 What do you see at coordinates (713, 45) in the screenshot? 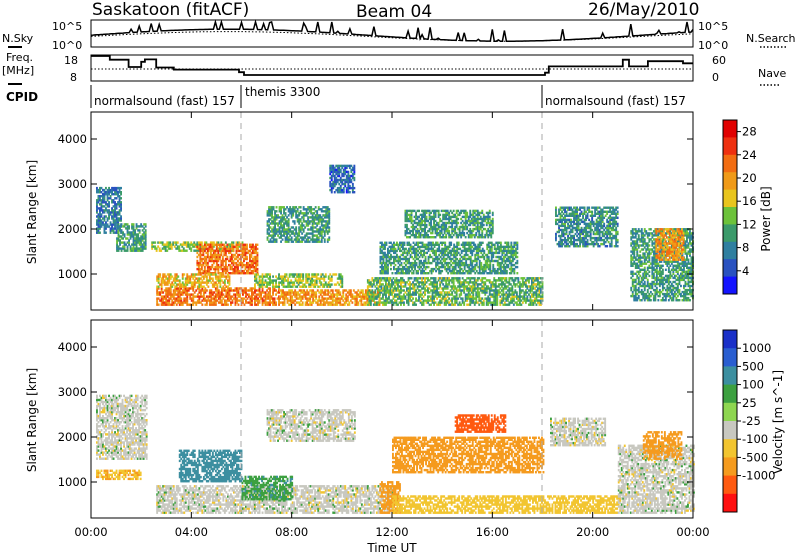
I see `noise-tick-right-bottom: 10^0` at bounding box center [713, 45].